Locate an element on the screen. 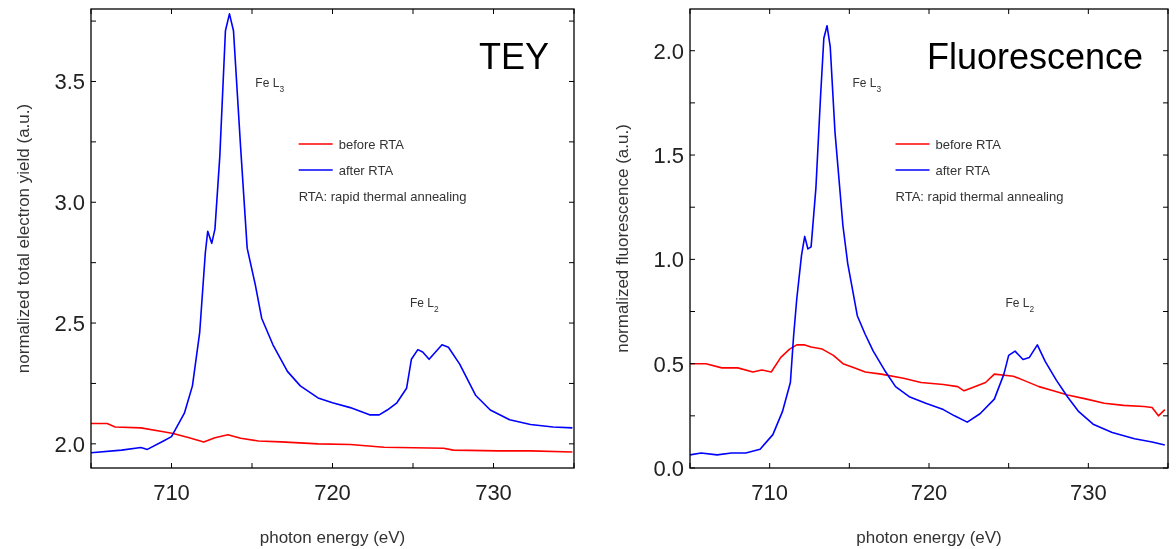 Image resolution: width=1176 pixels, height=549 pixels. y-axis-title: normalized fluorescence (a.u.) is located at coordinates (622, 238).